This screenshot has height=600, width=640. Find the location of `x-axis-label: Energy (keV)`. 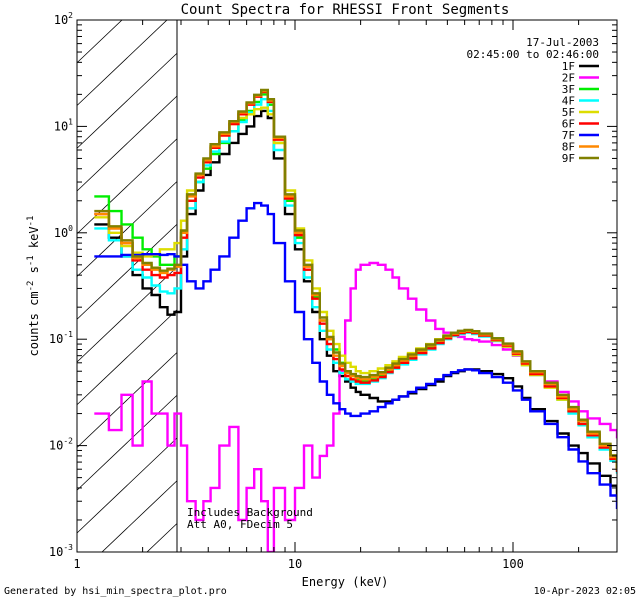

x-axis-label: Energy (keV) is located at coordinates (345, 582).